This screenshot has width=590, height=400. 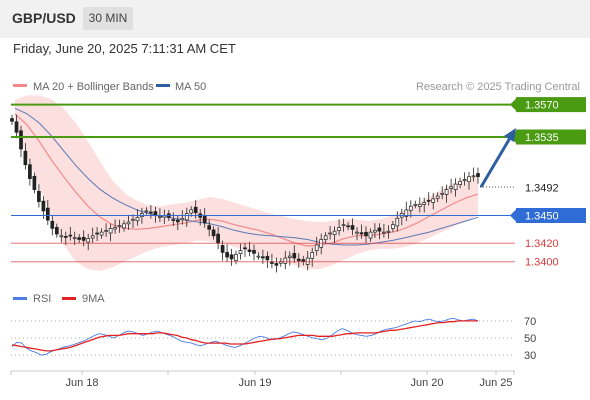 What do you see at coordinates (530, 339) in the screenshot?
I see `rsi-tick-50: 50` at bounding box center [530, 339].